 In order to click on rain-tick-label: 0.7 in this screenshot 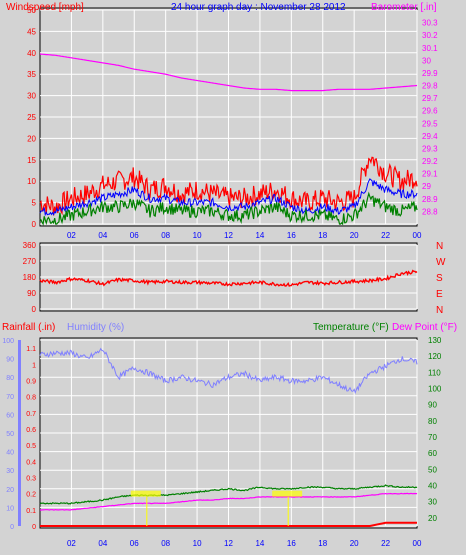, I will do `click(31, 414)`.